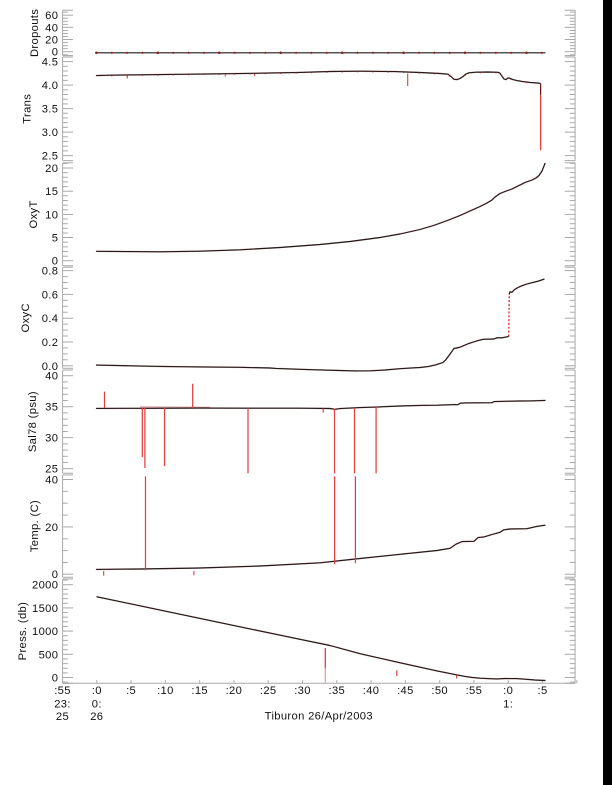 Image resolution: width=612 pixels, height=785 pixels. Describe the element at coordinates (35, 33) in the screenshot. I see `svg-text: Dropouts` at that location.